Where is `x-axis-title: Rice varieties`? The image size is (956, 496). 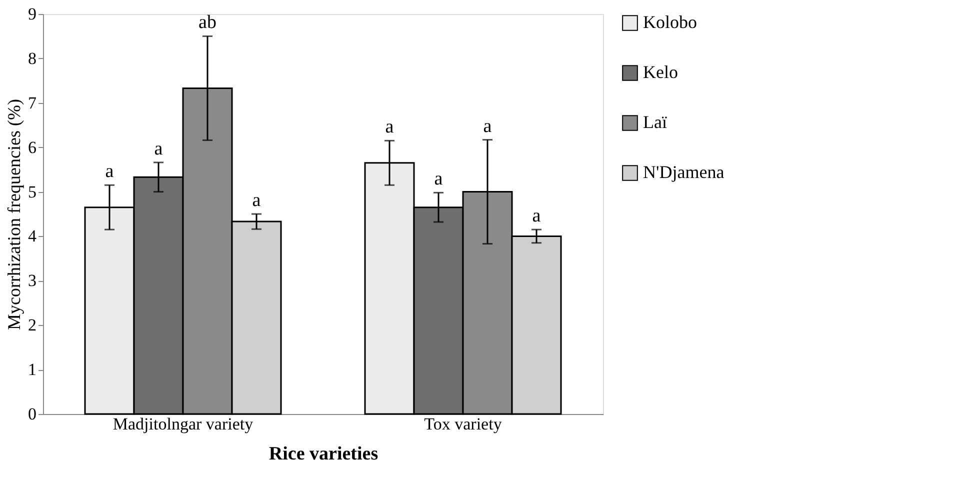
x-axis-title: Rice varieties is located at coordinates (323, 454).